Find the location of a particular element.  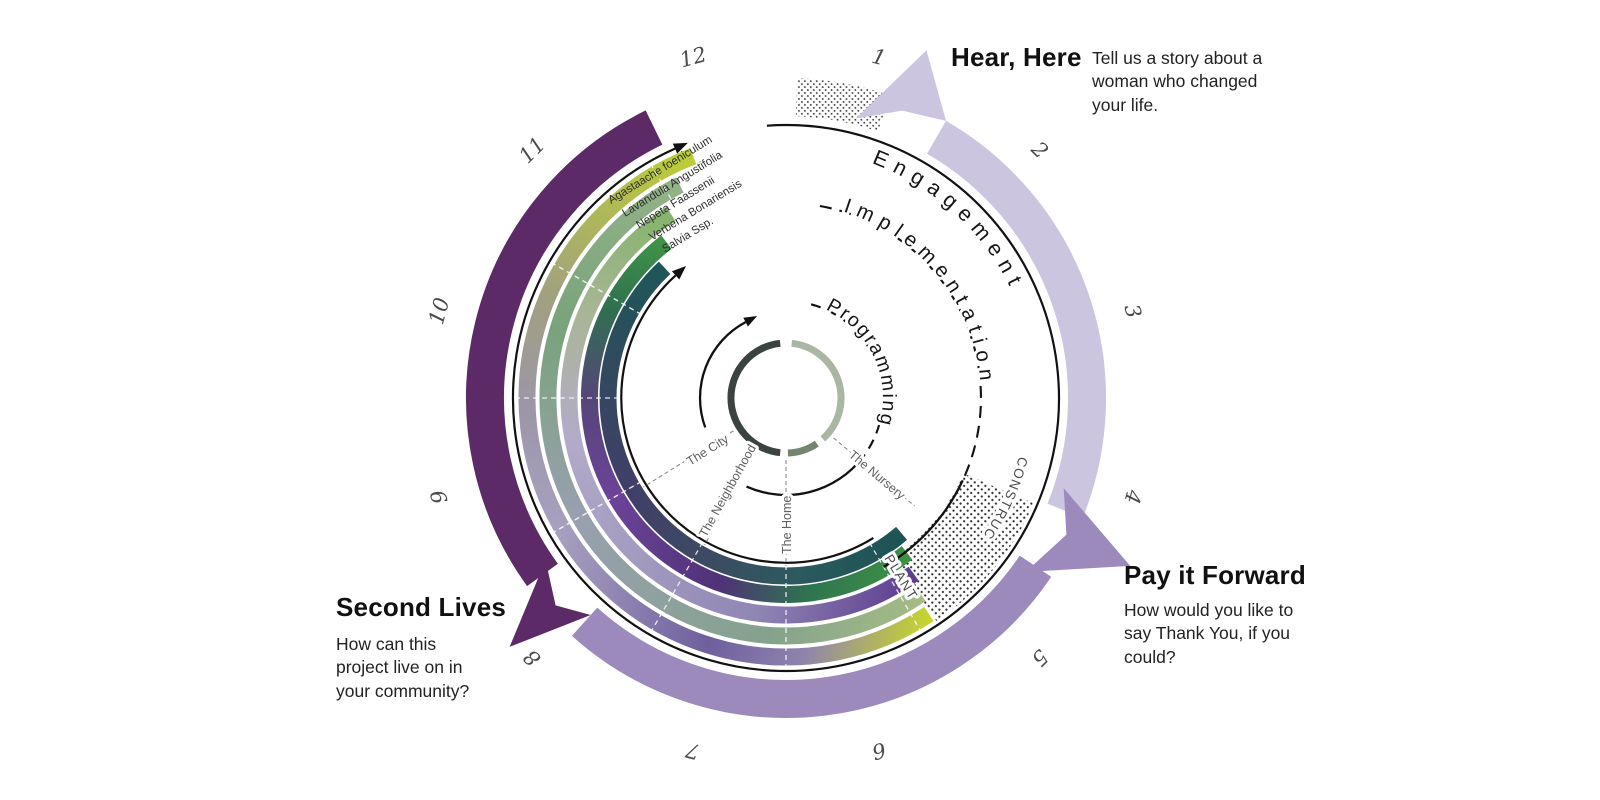

month-label: 8 is located at coordinates (532, 658).